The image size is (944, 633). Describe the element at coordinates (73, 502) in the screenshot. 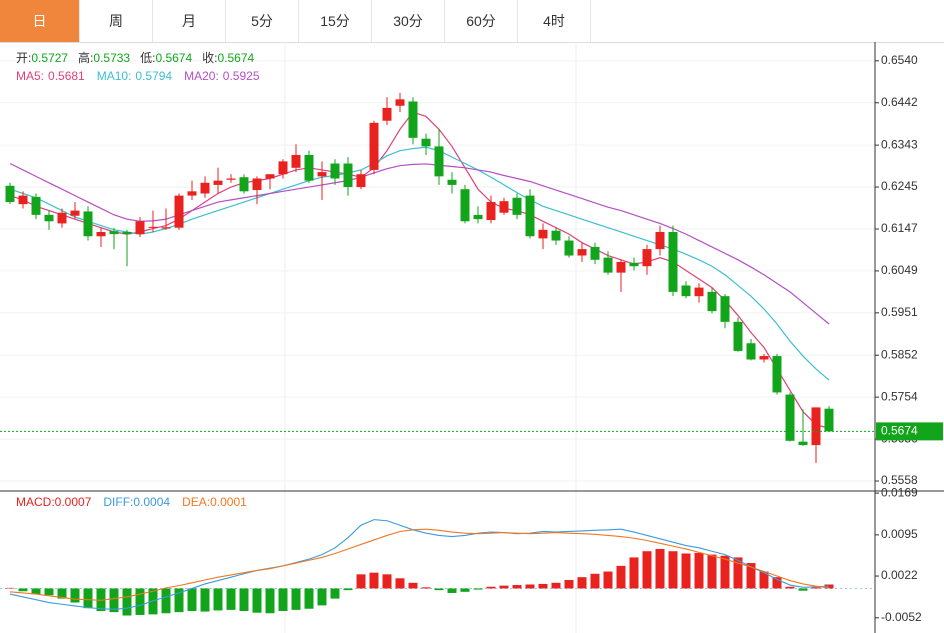

I see `macd-value: 0.0007` at that location.